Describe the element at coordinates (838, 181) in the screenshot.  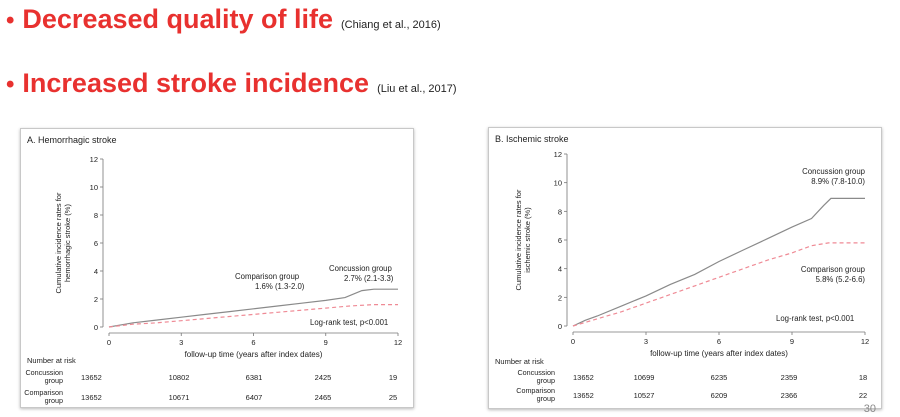
I see `concussion-annotation-value: 8.9% (7.8-10.0)` at that location.